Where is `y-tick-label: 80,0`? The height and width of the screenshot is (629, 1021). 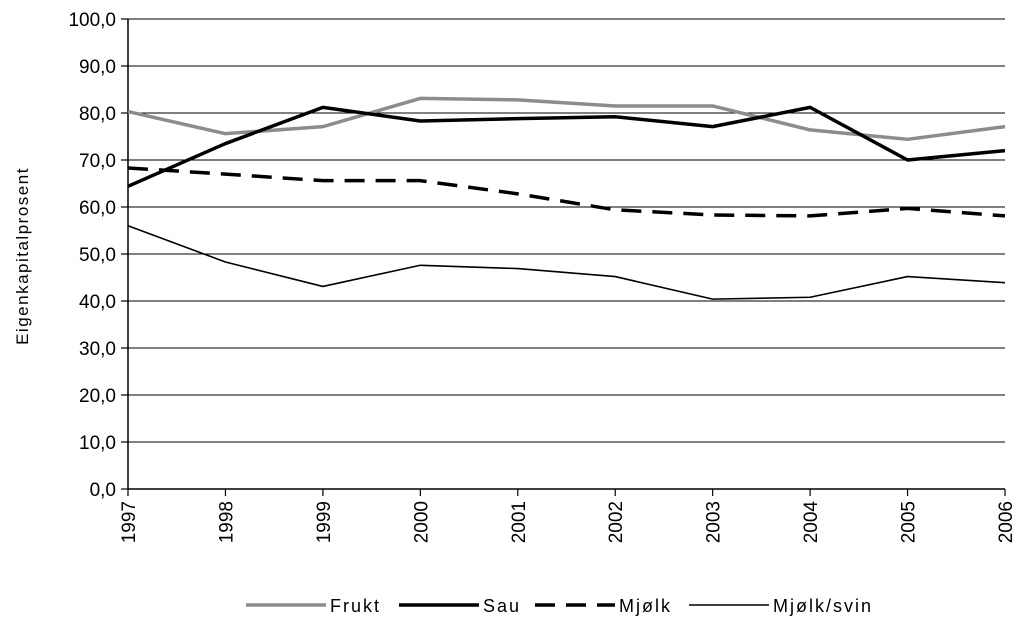 y-tick-label: 80,0 is located at coordinates (97, 114).